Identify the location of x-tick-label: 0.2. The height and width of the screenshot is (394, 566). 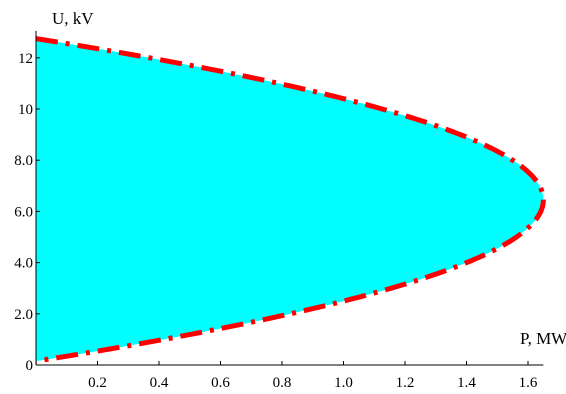
(97, 383).